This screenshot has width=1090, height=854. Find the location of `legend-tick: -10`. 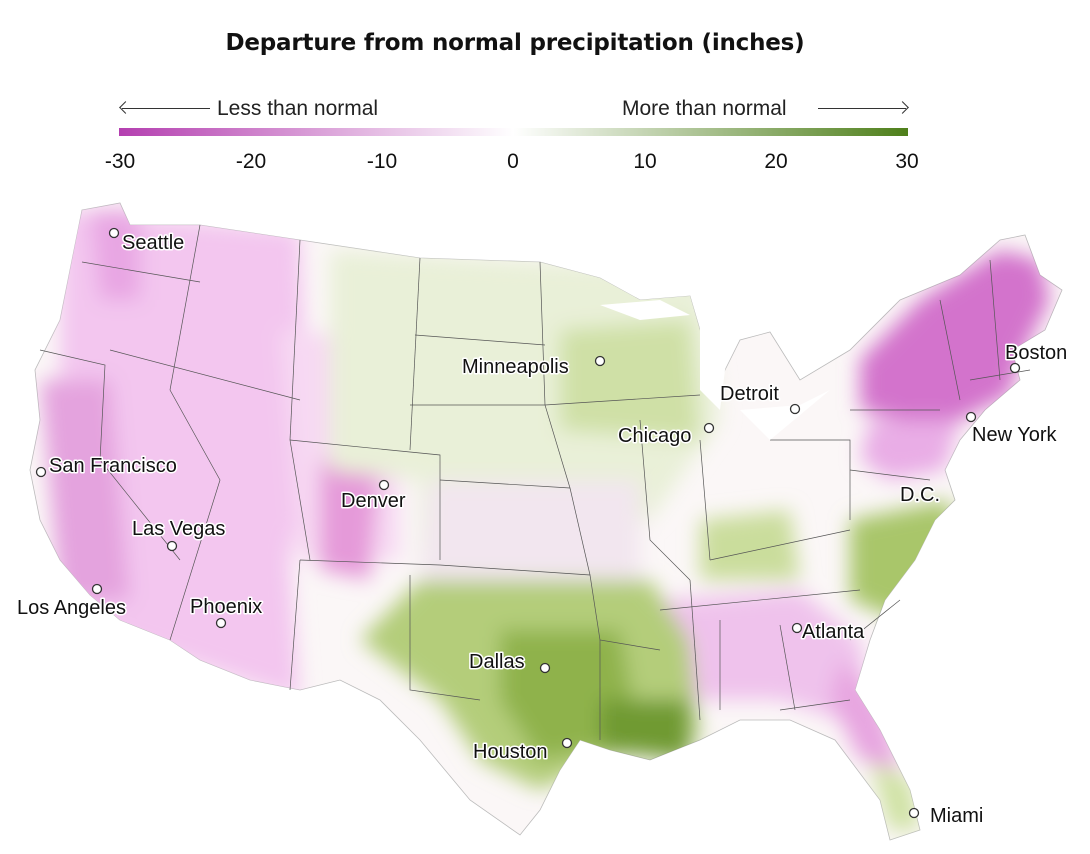

legend-tick: -10 is located at coordinates (382, 161).